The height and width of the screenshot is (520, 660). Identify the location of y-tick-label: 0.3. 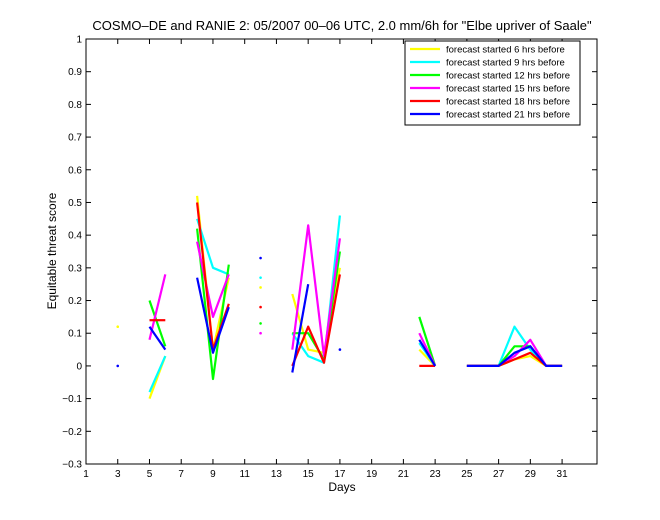
(75, 268).